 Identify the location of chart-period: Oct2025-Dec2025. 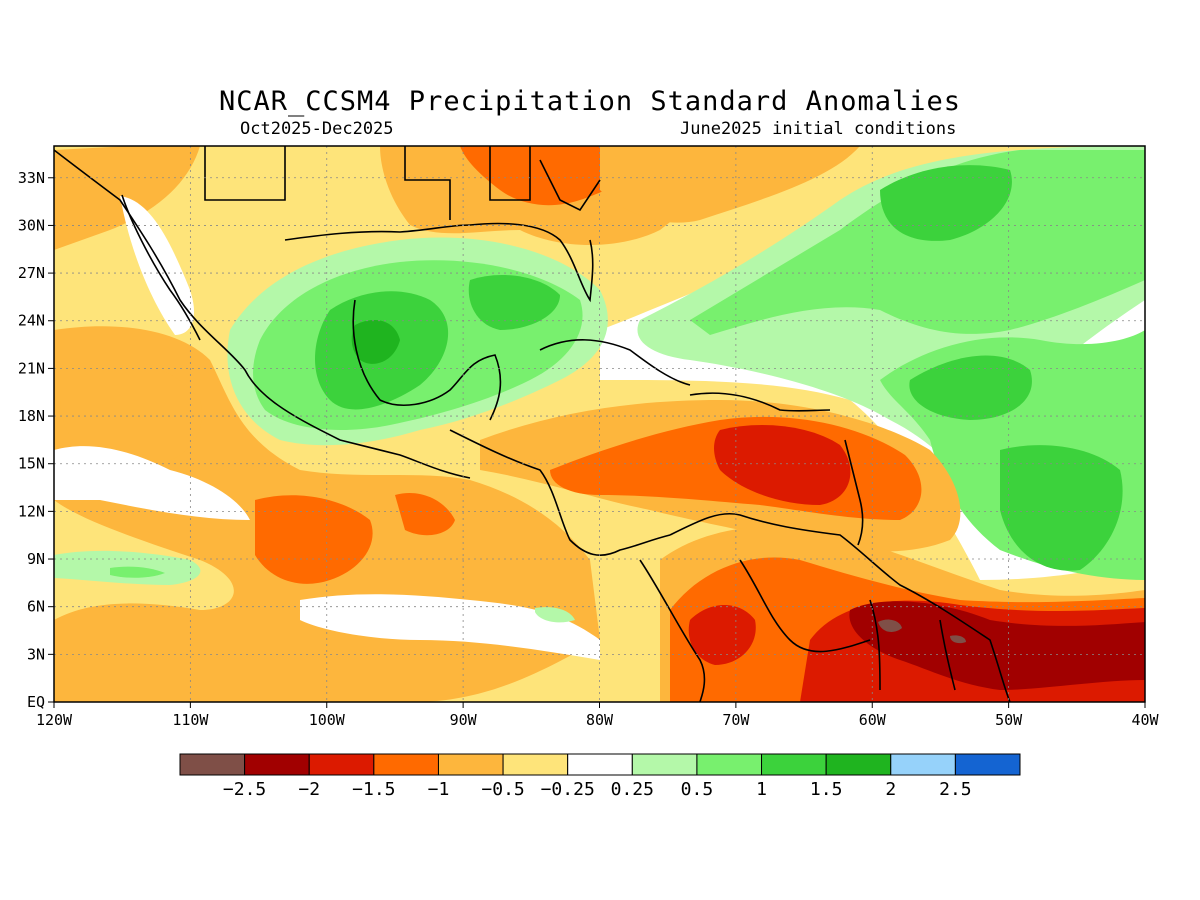
(317, 129).